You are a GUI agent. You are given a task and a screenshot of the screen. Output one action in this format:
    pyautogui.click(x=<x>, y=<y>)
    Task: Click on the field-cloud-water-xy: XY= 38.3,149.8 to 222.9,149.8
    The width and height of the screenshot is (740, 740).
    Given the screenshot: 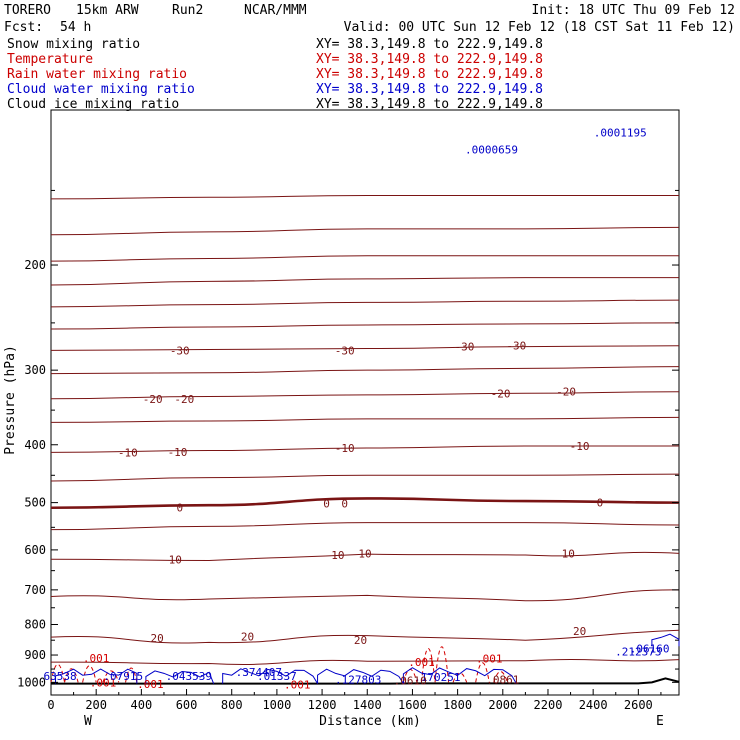 What is the action you would take?
    pyautogui.click(x=429, y=89)
    